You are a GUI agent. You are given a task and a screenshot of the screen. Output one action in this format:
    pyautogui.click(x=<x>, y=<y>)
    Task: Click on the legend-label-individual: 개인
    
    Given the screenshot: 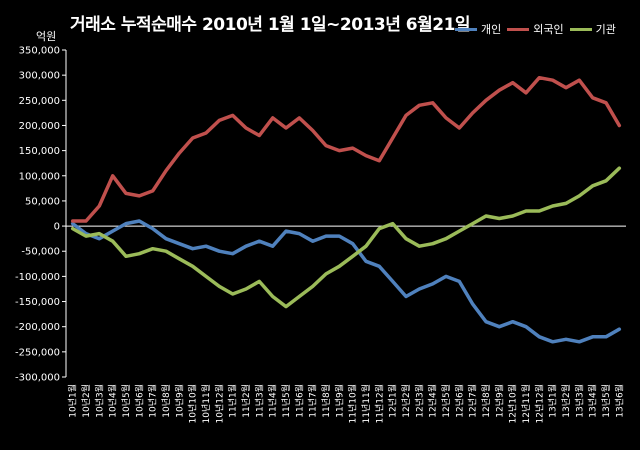 What is the action you would take?
    pyautogui.click(x=491, y=29)
    